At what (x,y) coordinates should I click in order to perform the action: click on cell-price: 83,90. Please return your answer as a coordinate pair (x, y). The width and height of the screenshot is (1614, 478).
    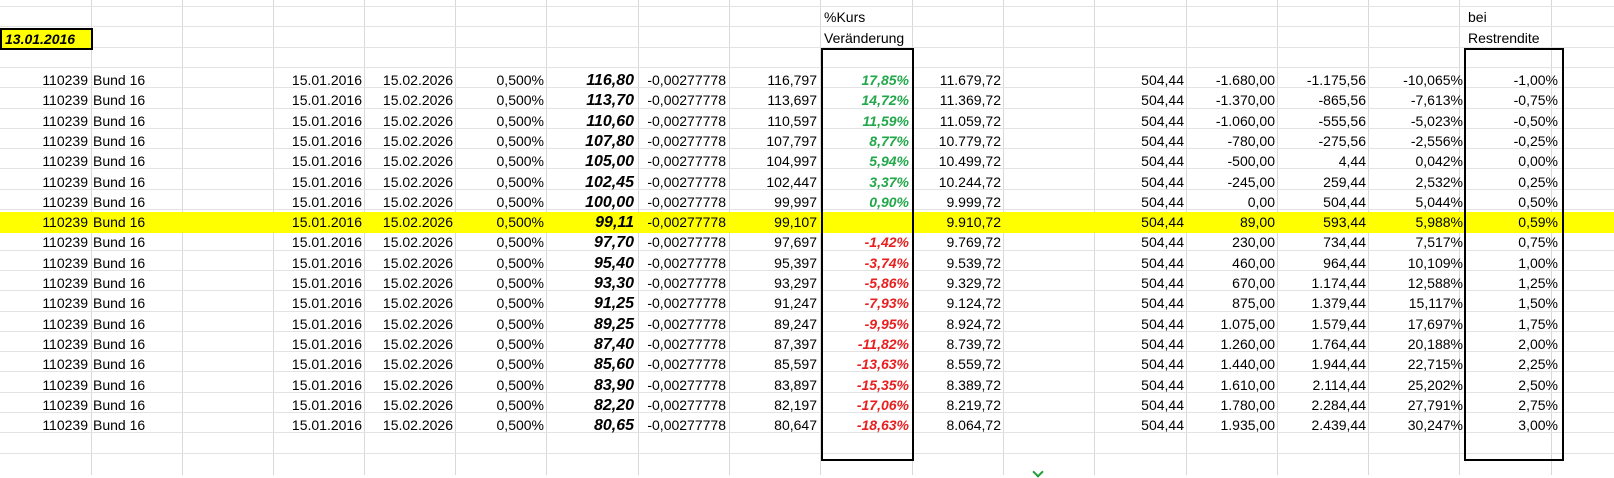
    Looking at the image, I should click on (613, 385).